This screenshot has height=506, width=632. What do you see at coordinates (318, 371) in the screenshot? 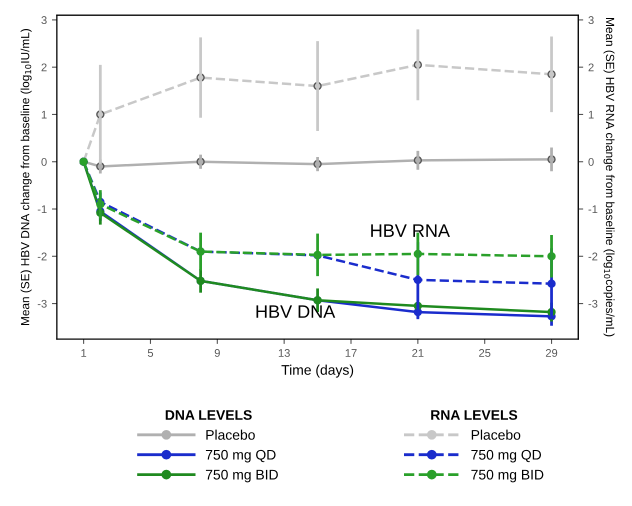
I see `x-axis-title: Time (days)` at bounding box center [318, 371].